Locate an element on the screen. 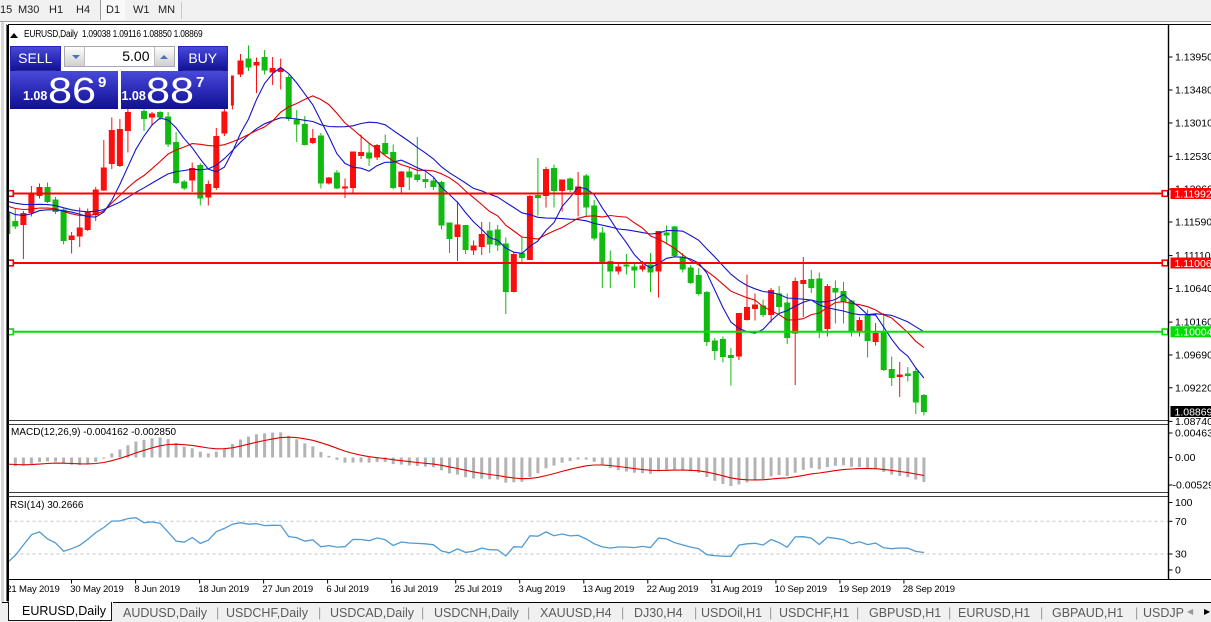  svg-text: 1.08869 is located at coordinates (1193, 412).